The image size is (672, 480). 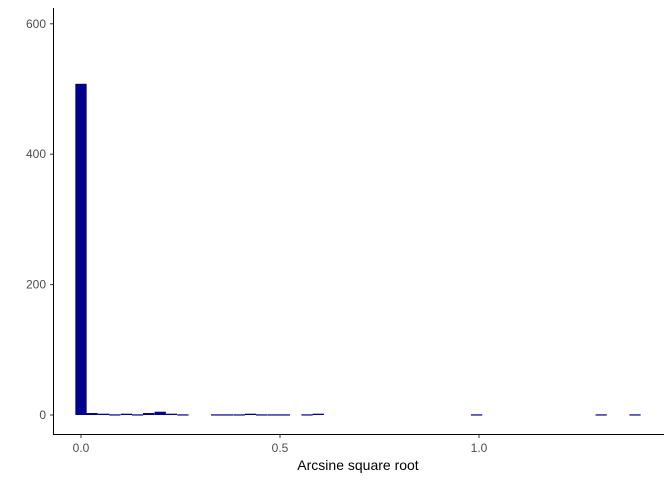 I want to click on x-tick-label: 0.5, so click(x=280, y=448).